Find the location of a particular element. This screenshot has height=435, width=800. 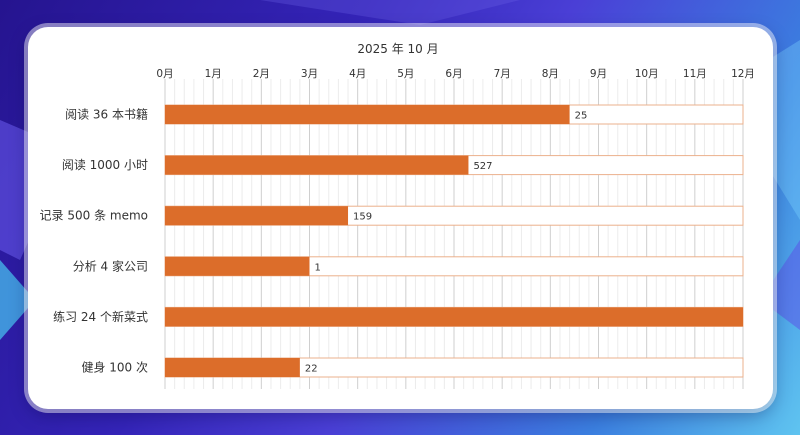

chart-title: 2025 年 10 月 is located at coordinates (397, 49).